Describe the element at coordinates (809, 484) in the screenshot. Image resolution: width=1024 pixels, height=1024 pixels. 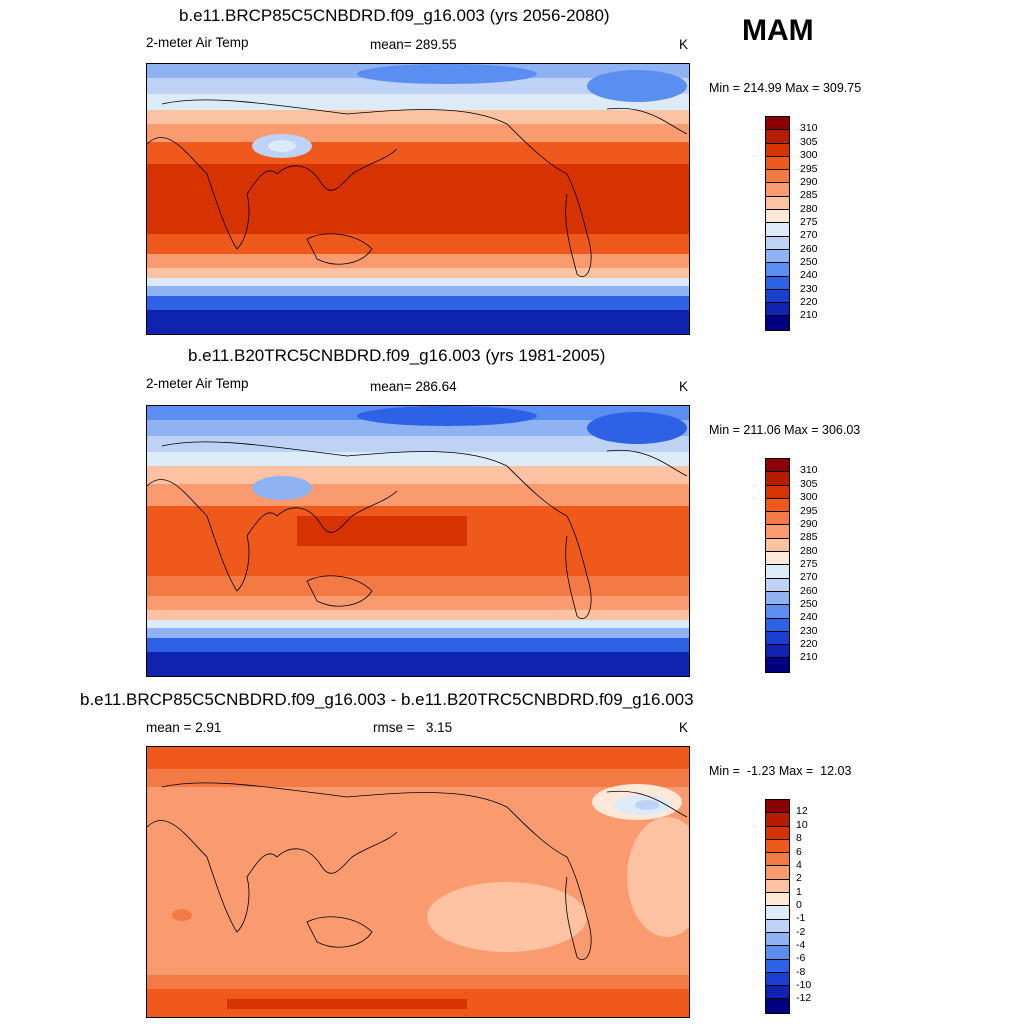
I see `panel2-colorbar-label: 305` at that location.